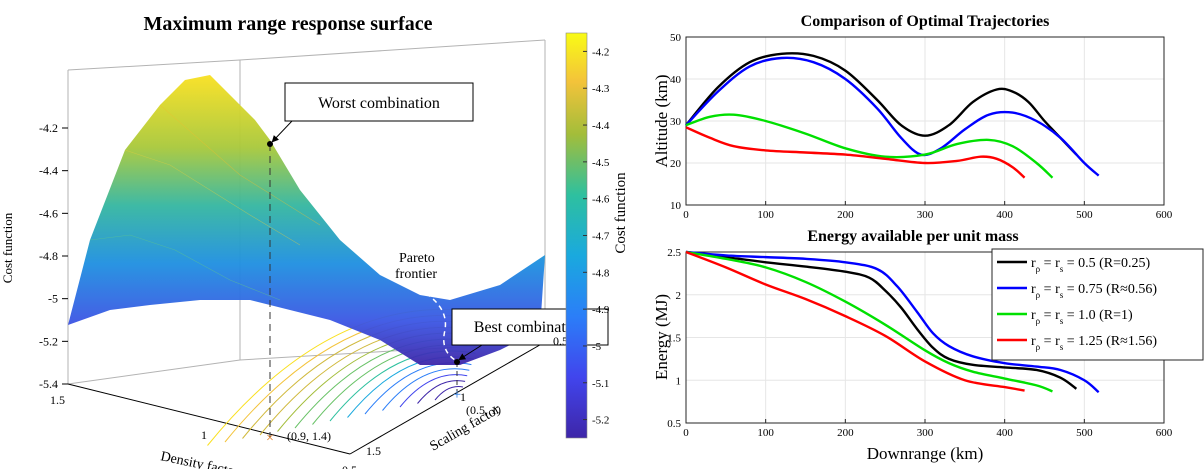 This screenshot has height=474, width=1204. I want to click on legend-entry: rρ = rs = 0.75 (R≈0.56), so click(1094, 291).